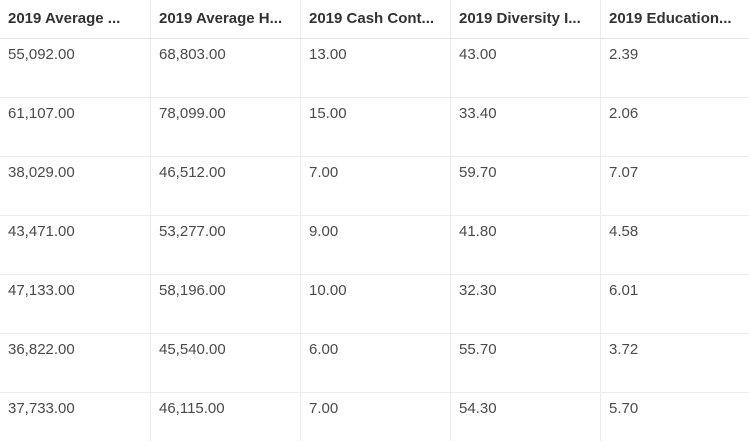  I want to click on table-row: 61,107.00 78,099.00 15.00 33.40 2.06, so click(374, 127).